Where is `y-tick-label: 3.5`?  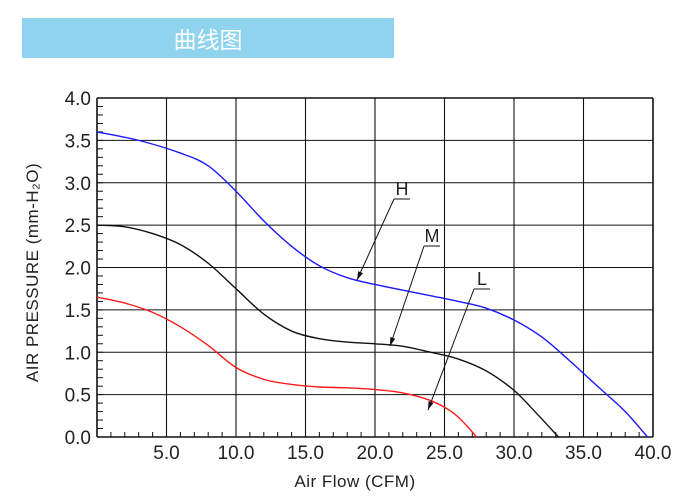 y-tick-label: 3.5 is located at coordinates (78, 141).